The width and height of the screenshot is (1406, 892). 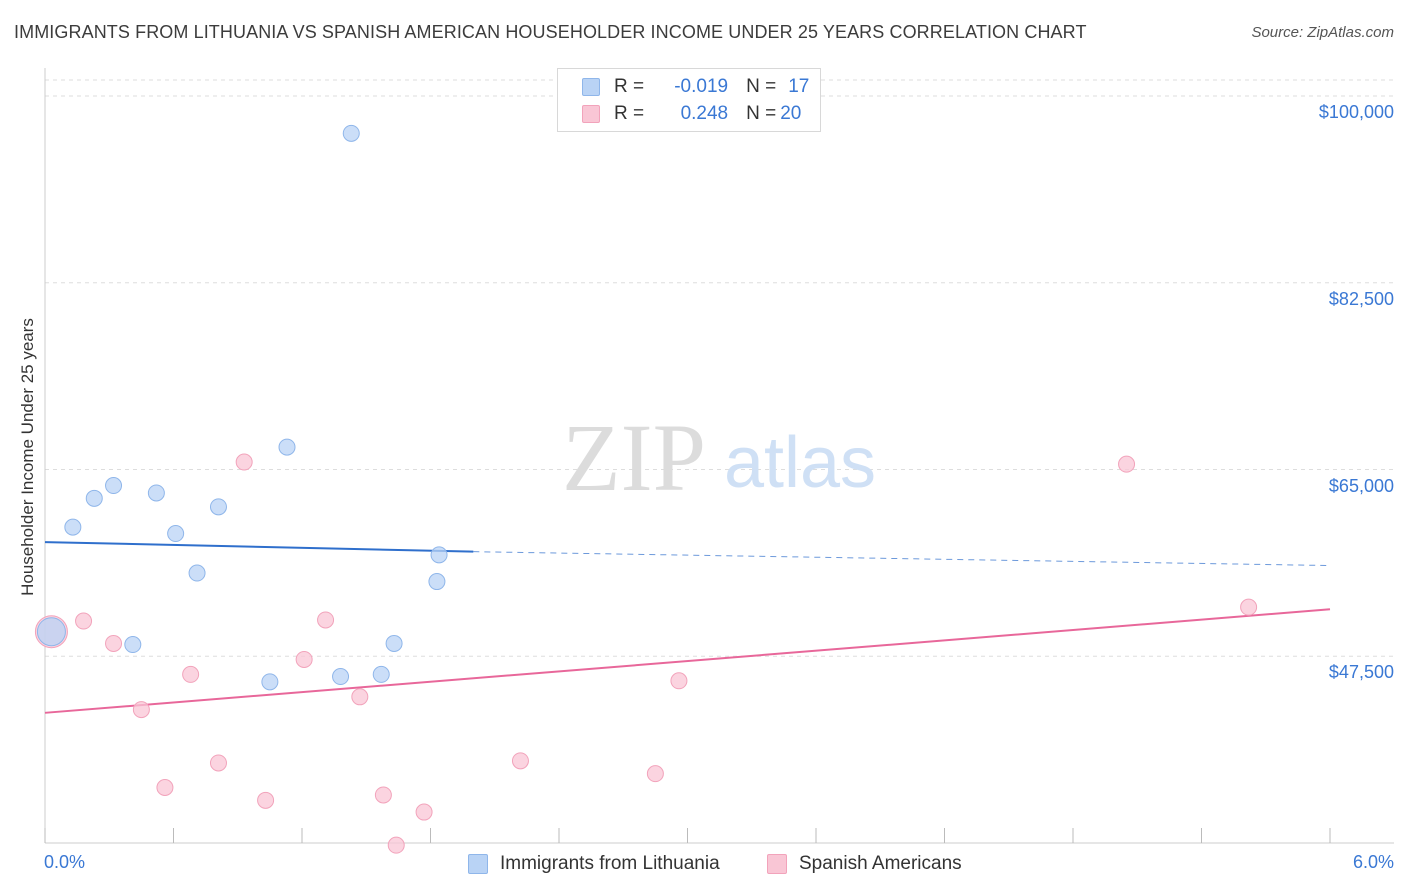 What do you see at coordinates (591, 87) in the screenshot?
I see `legend-swatch-lithuania` at bounding box center [591, 87].